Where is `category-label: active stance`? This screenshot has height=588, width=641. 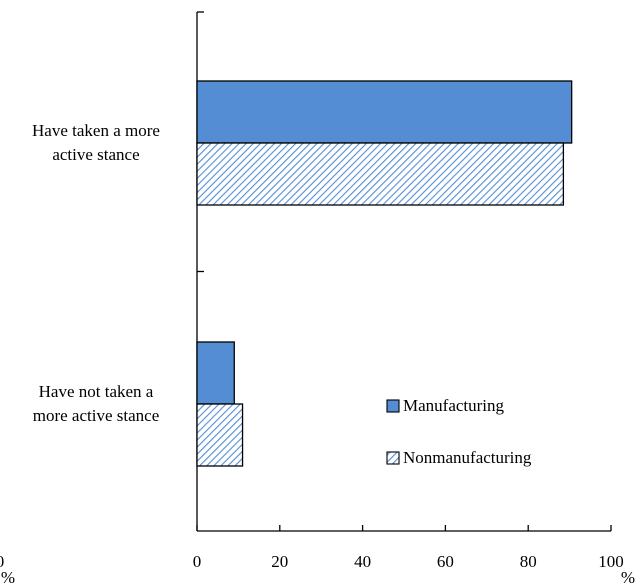 category-label: active stance is located at coordinates (95, 154).